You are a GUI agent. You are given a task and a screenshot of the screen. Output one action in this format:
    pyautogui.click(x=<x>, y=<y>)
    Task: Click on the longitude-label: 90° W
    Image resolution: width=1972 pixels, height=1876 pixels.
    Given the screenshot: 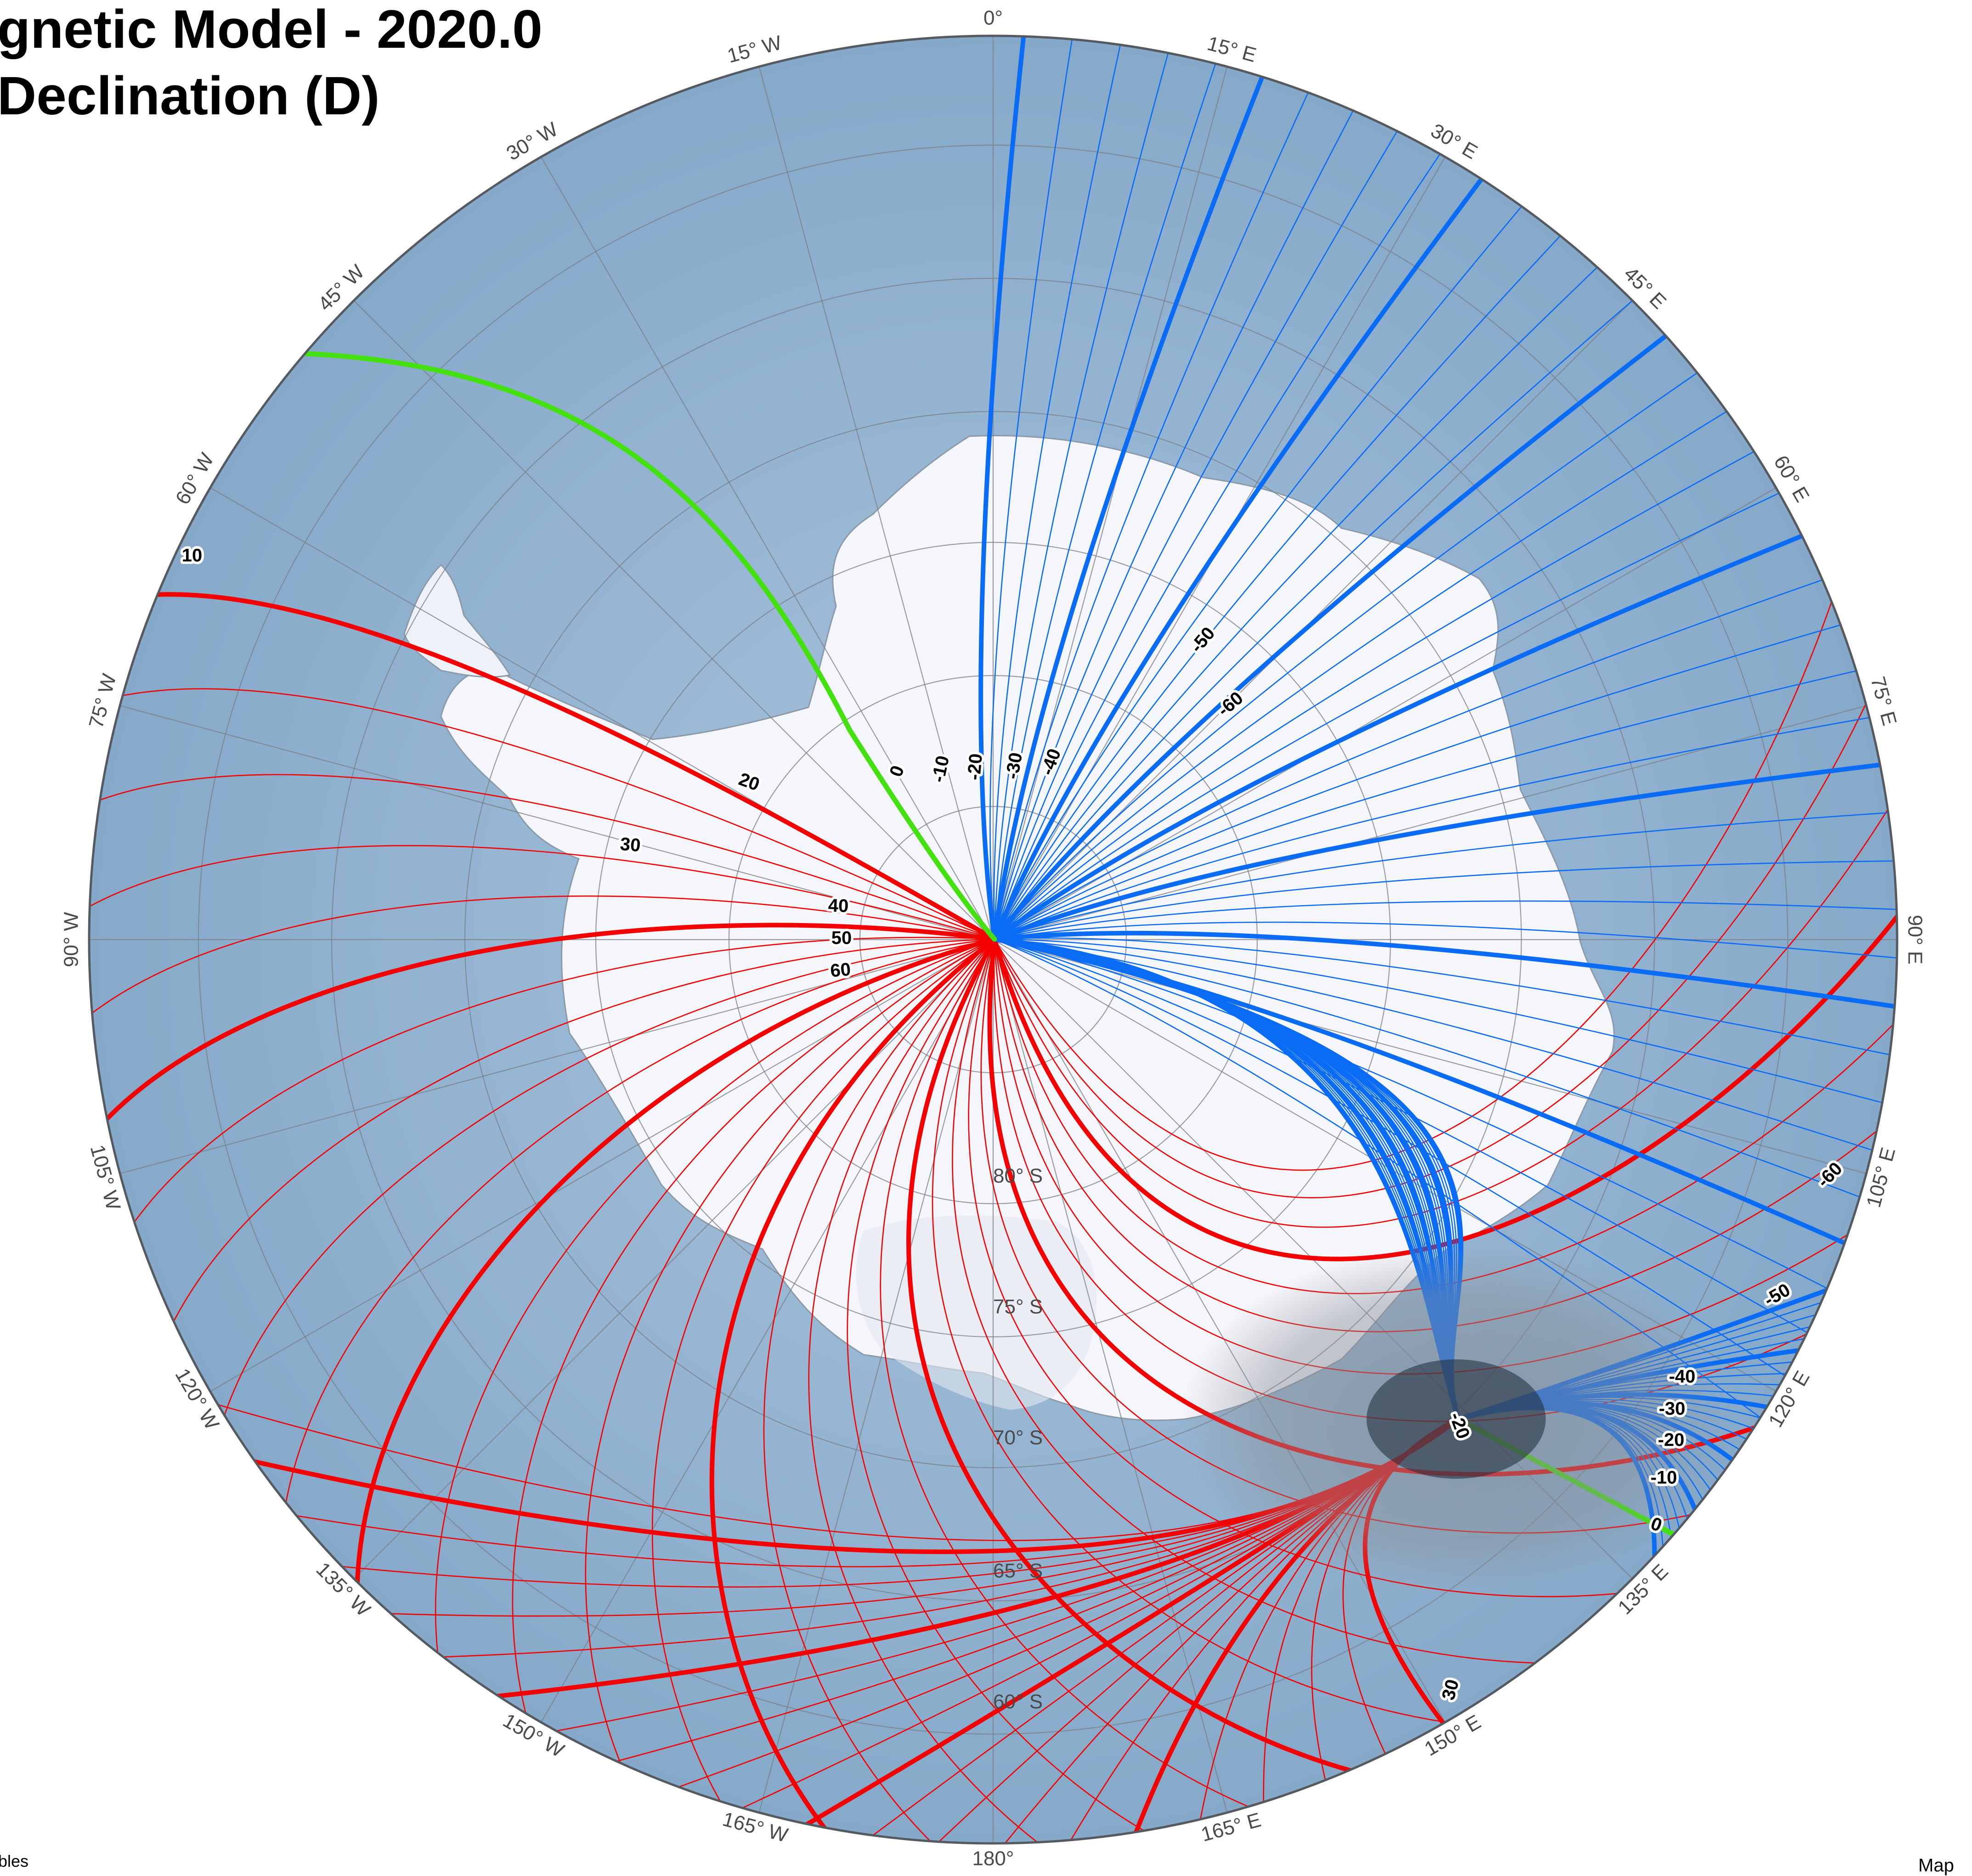 What is the action you would take?
    pyautogui.click(x=71, y=939)
    